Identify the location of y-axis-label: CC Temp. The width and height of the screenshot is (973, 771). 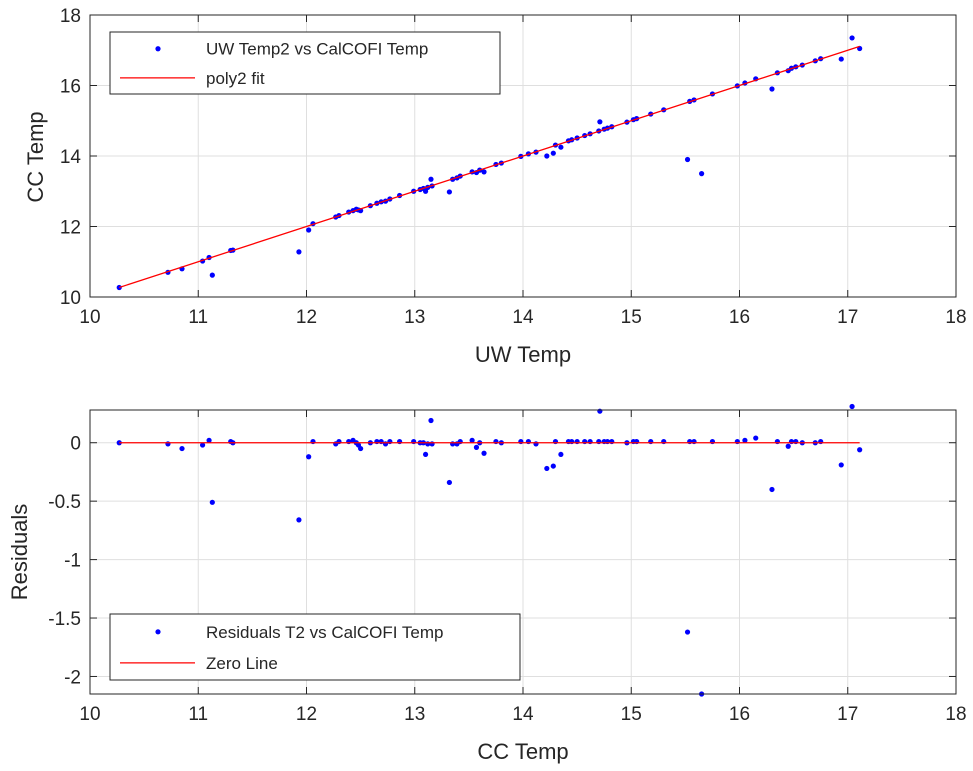
(35, 156).